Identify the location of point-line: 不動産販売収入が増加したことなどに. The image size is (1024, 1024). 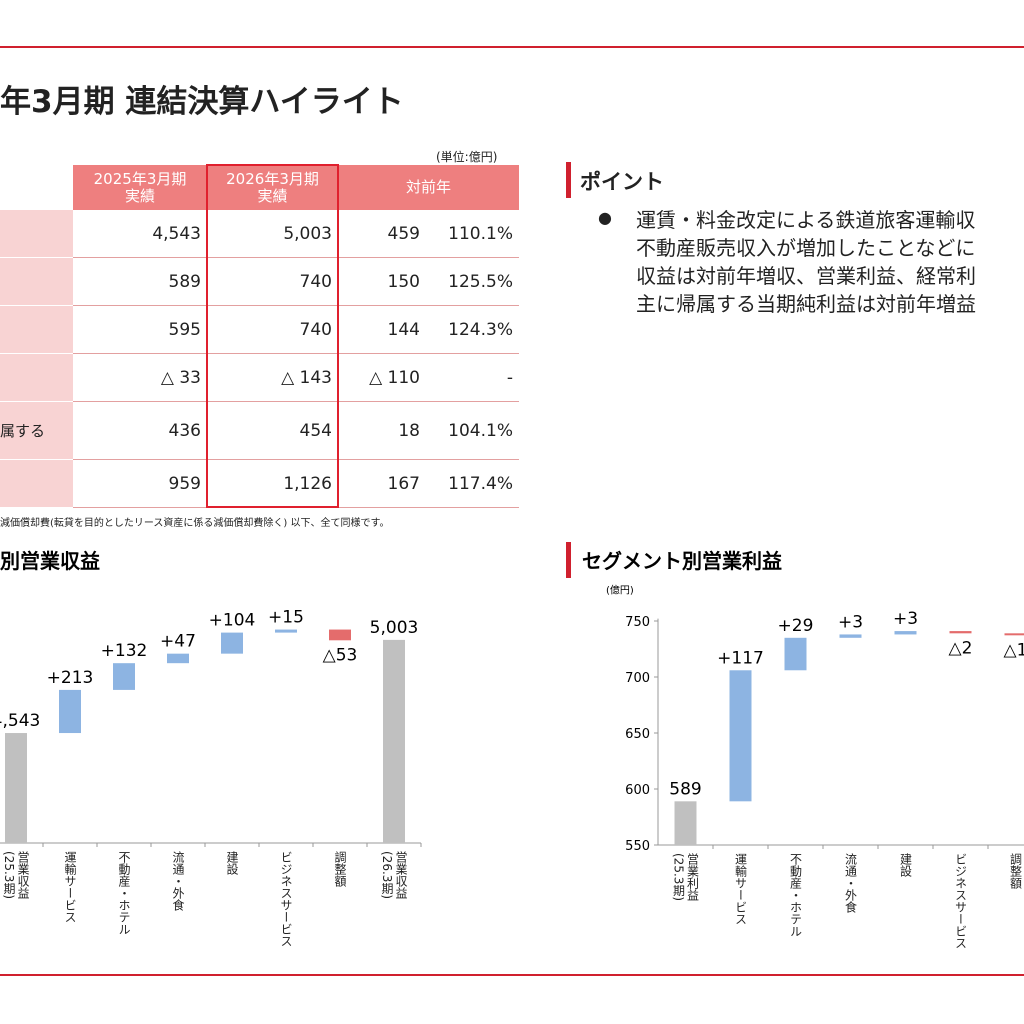
(806, 248).